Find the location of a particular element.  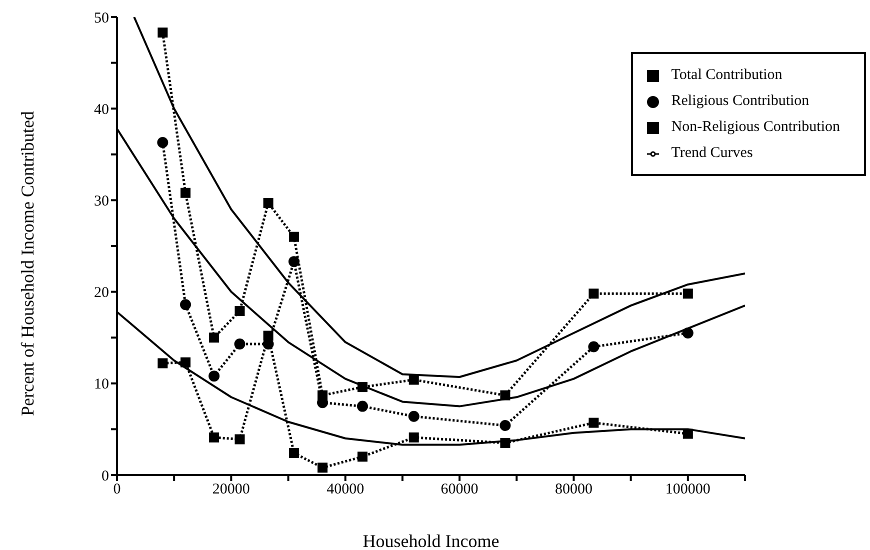

y-tick-label: 20 is located at coordinates (101, 293).